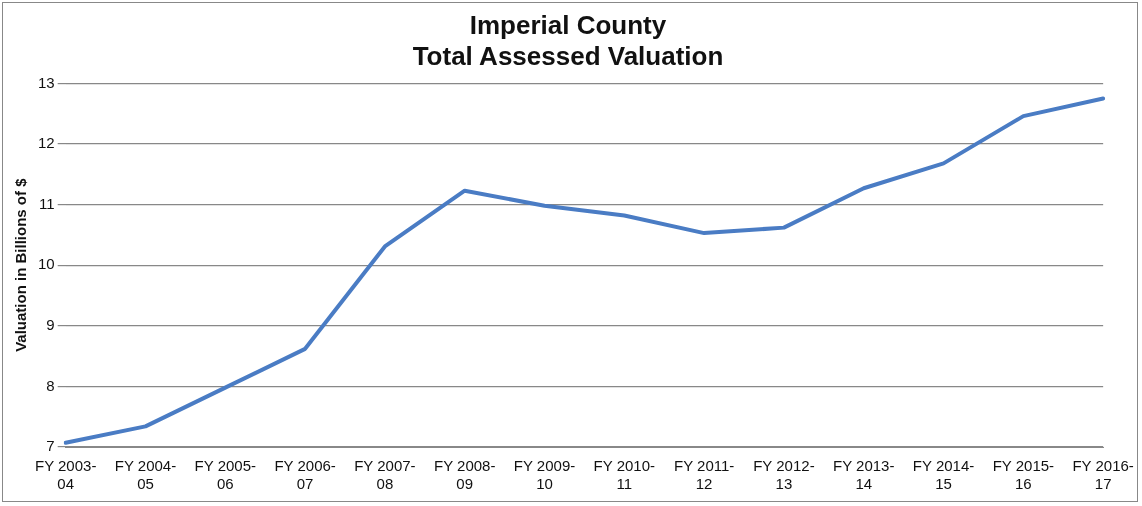 The height and width of the screenshot is (506, 1142). I want to click on y-axis-title: Valuation in Billions of $, so click(21, 264).